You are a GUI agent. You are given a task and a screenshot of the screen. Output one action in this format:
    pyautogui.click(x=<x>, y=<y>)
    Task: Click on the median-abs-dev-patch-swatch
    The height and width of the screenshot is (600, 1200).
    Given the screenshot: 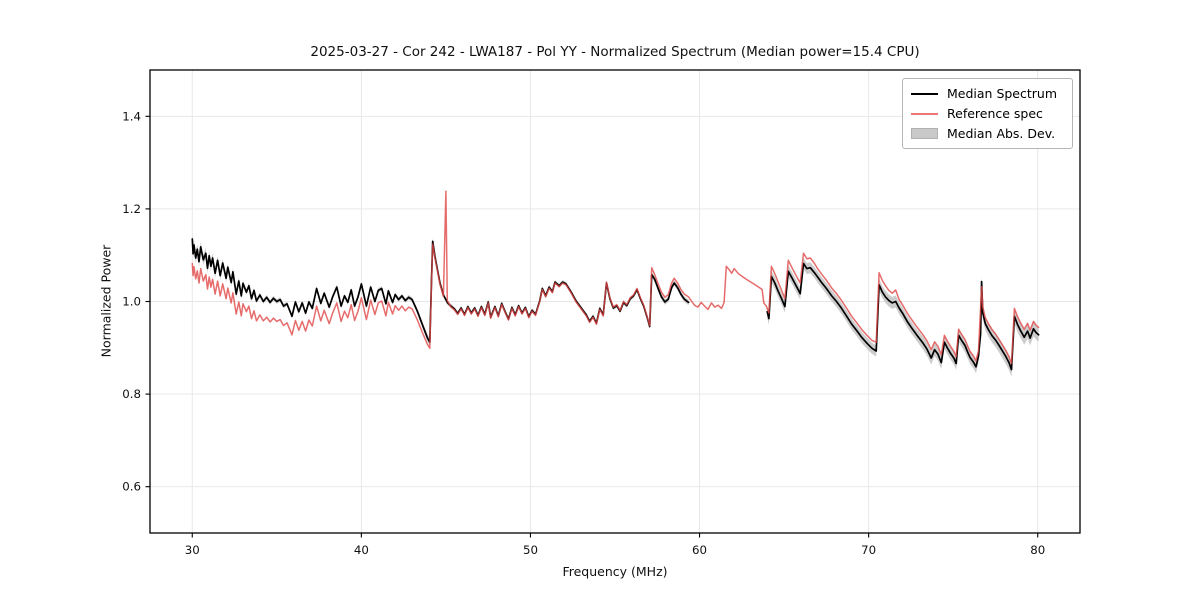 What is the action you would take?
    pyautogui.click(x=924, y=133)
    